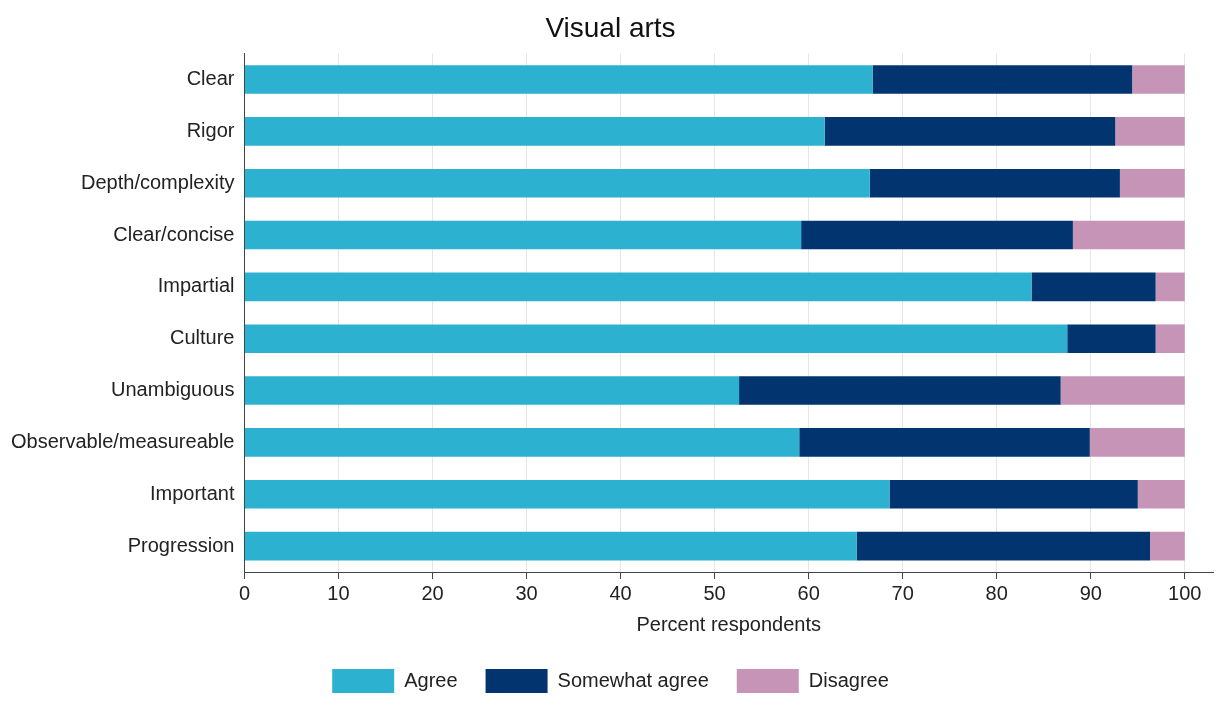  Describe the element at coordinates (181, 544) in the screenshot. I see `y-tick-label: Progression` at that location.